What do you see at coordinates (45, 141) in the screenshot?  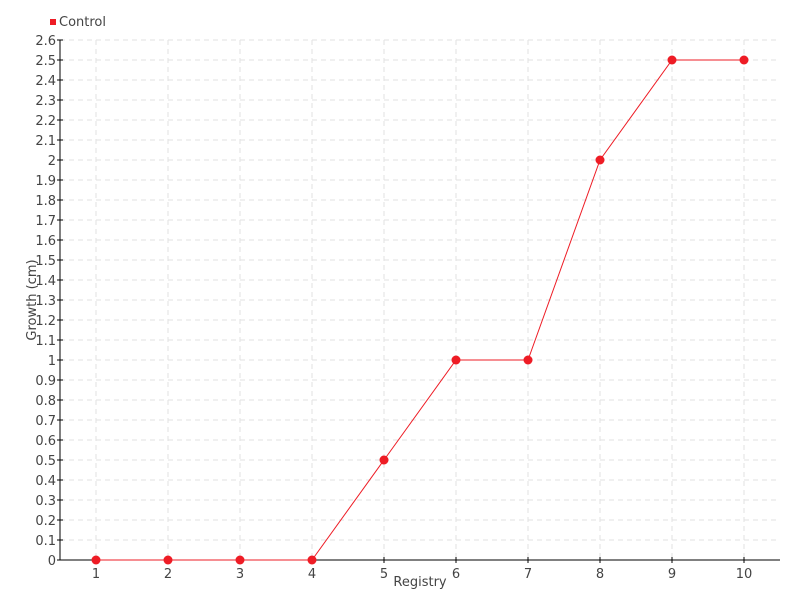 I see `y-tick-label: 2.1` at bounding box center [45, 141].